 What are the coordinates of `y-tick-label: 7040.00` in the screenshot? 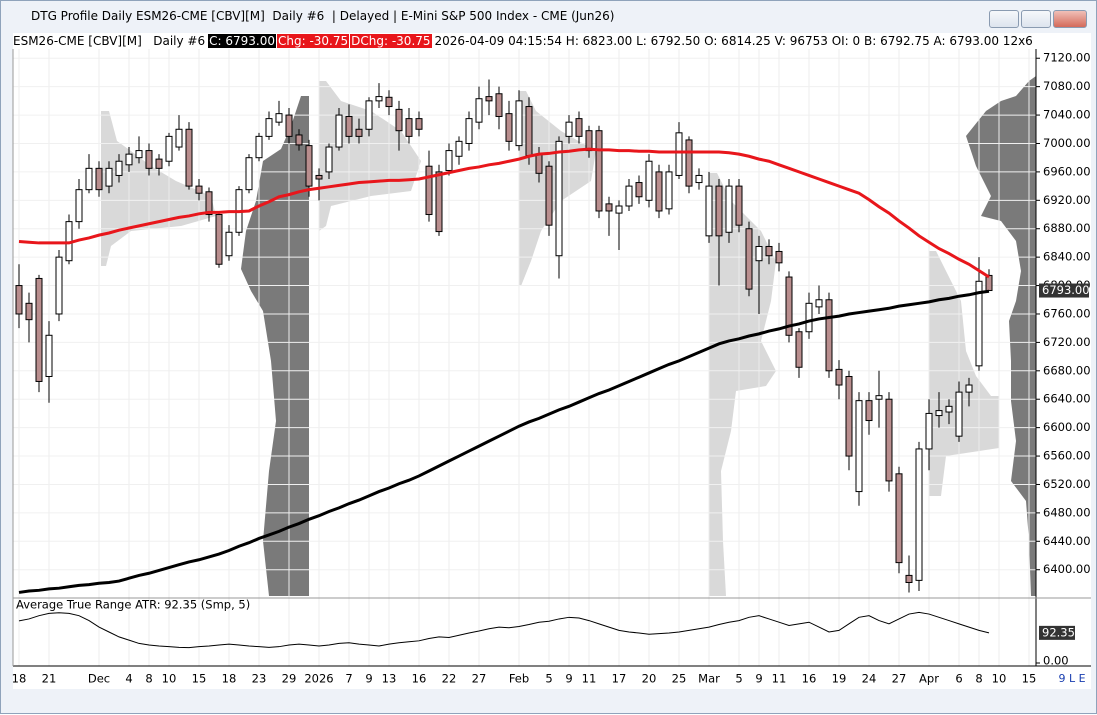 It's located at (1067, 115).